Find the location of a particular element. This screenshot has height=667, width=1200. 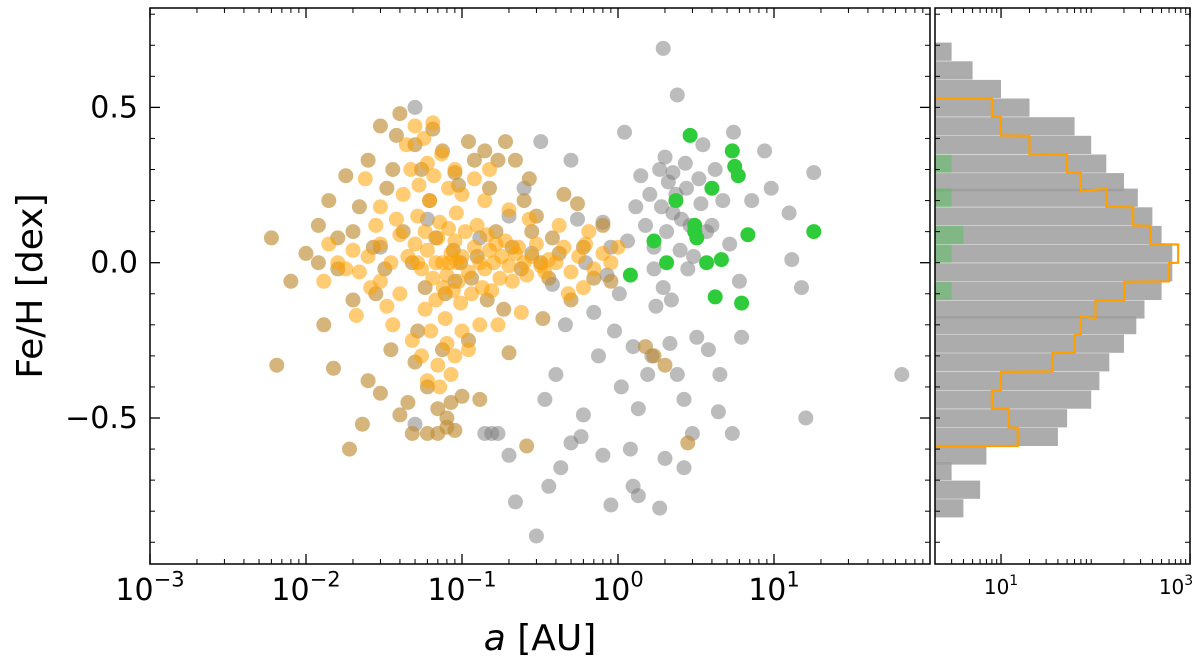

histogram-x-tick-label-0-base: 10 is located at coordinates (996, 587).